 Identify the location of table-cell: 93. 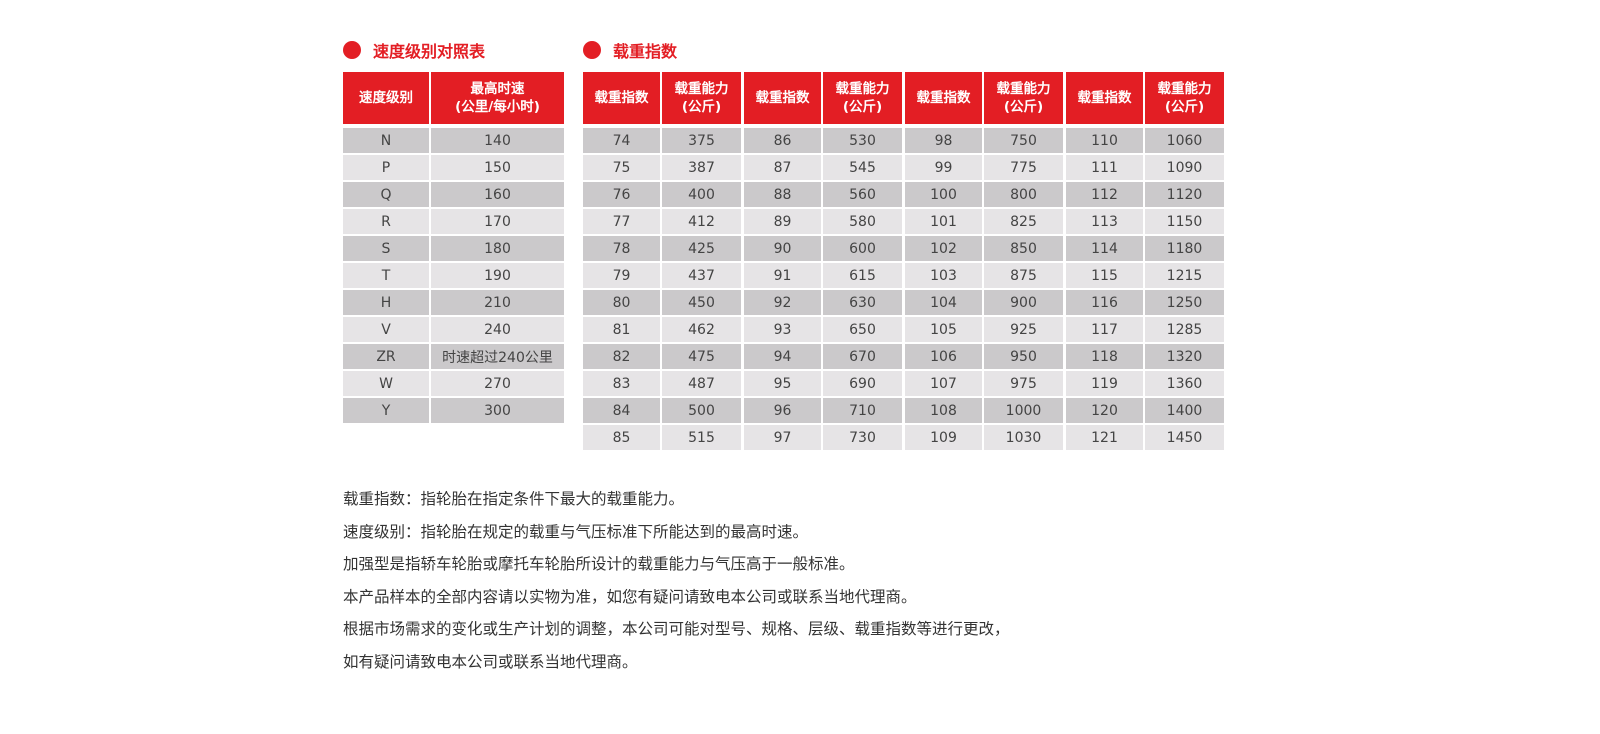
(783, 328).